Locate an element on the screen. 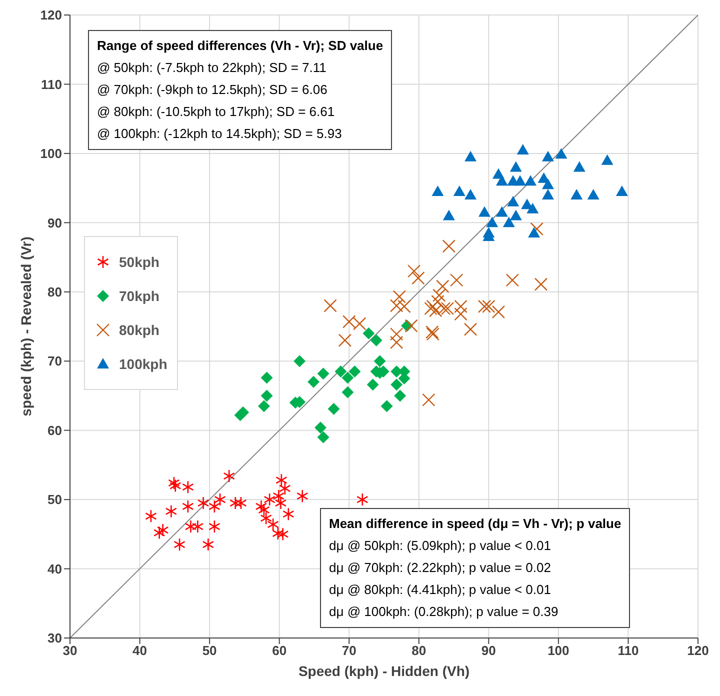 This screenshot has width=720, height=696. x-tick-label: 100 is located at coordinates (559, 650).